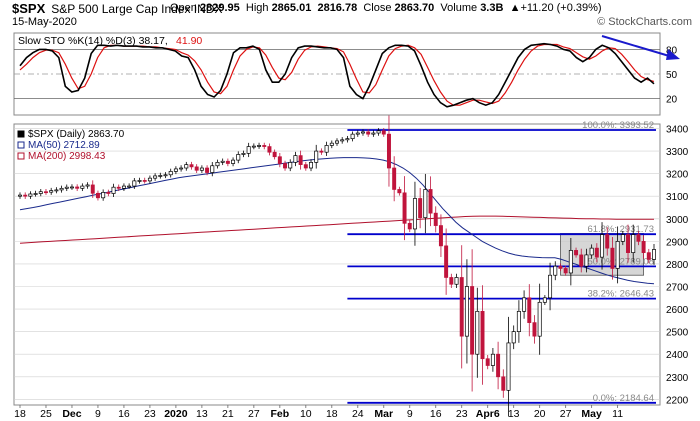  What do you see at coordinates (76, 134) in the screenshot?
I see `legend-entry: $SPX (Daily) 2863.70` at bounding box center [76, 134].